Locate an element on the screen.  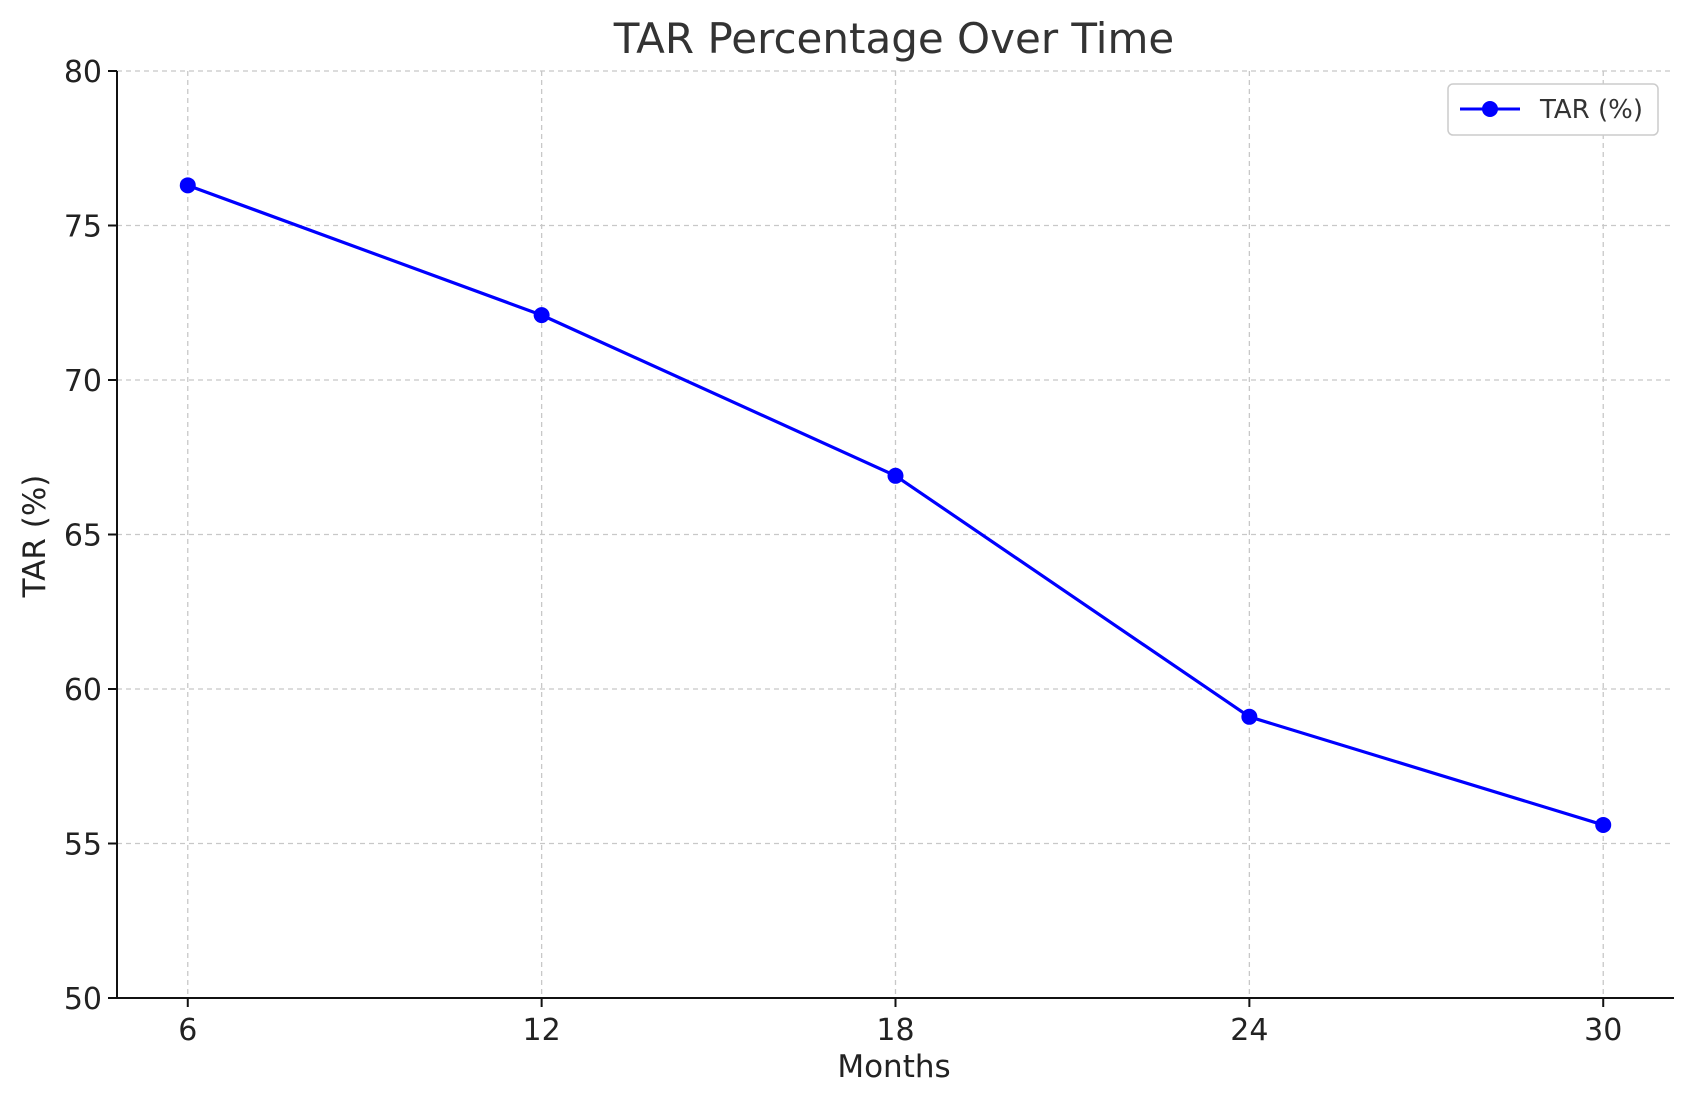
chart-title: TAR Percentage Over Time is located at coordinates (893, 38).